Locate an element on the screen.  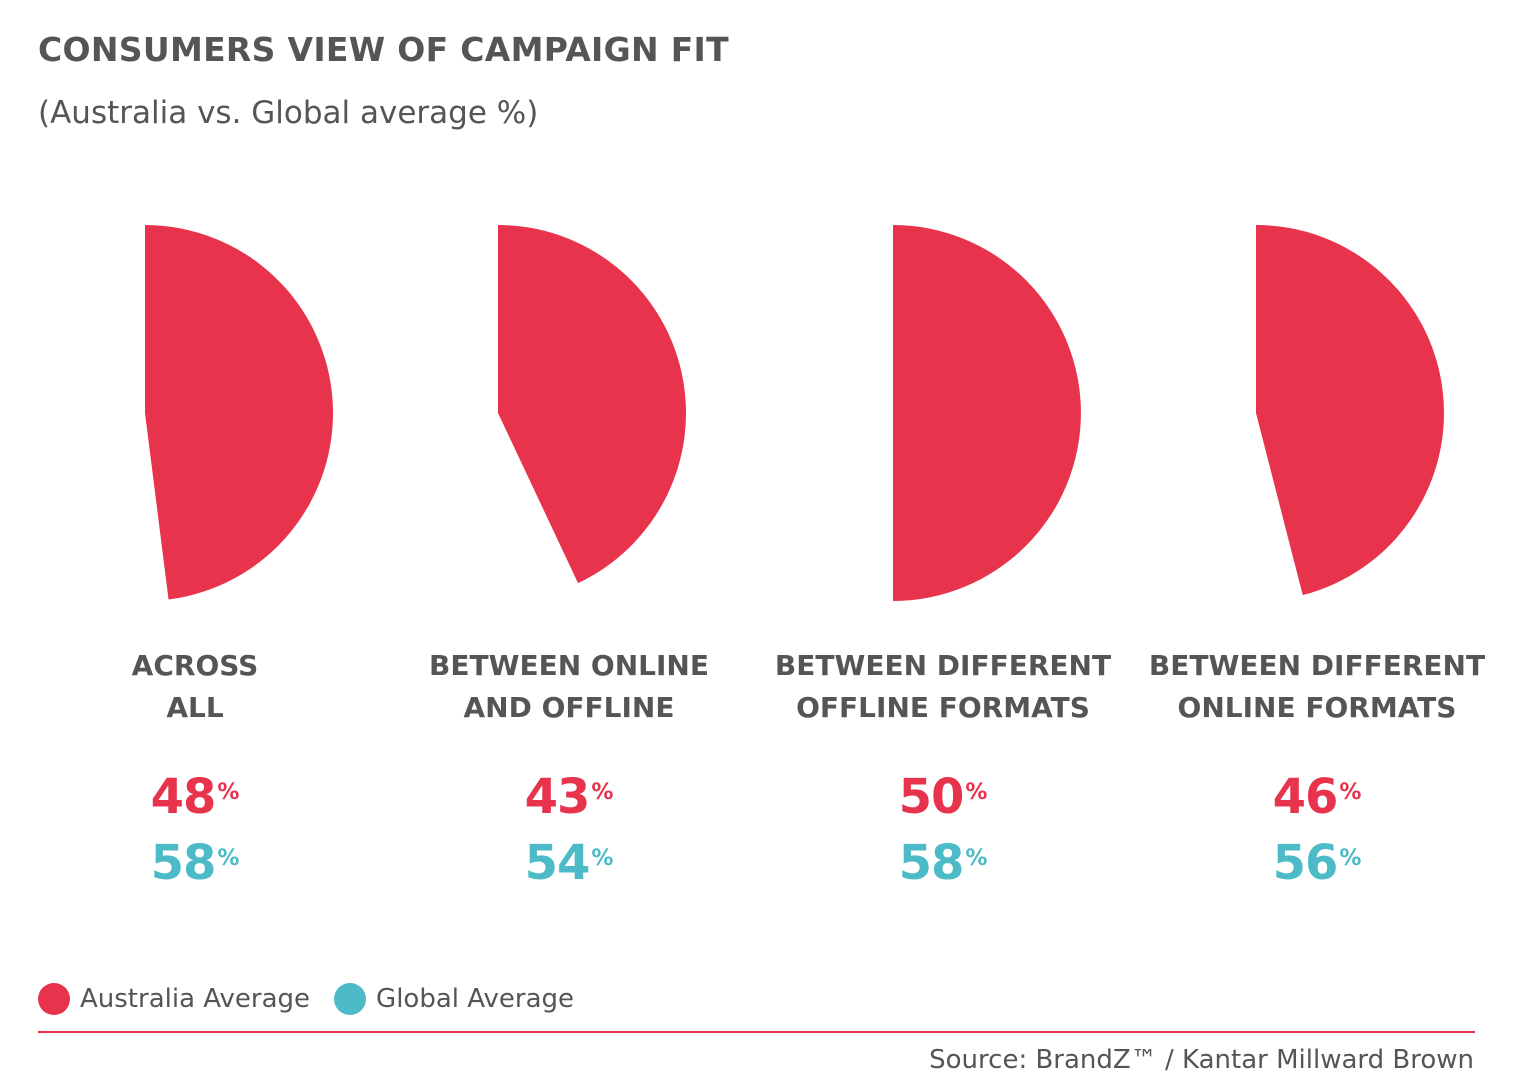
global-value-label: 56% is located at coordinates (1317, 863).